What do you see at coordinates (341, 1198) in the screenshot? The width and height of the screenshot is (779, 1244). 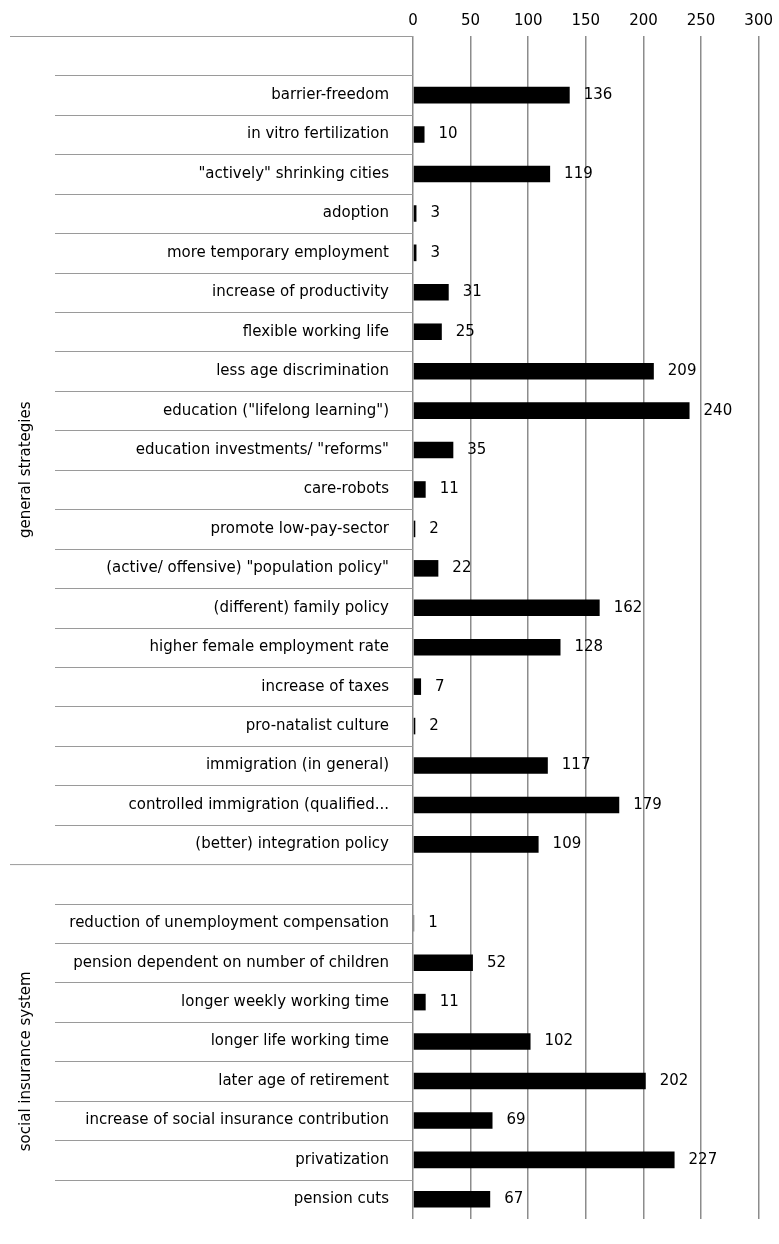 I see `y-tick-label: pension cuts` at bounding box center [341, 1198].